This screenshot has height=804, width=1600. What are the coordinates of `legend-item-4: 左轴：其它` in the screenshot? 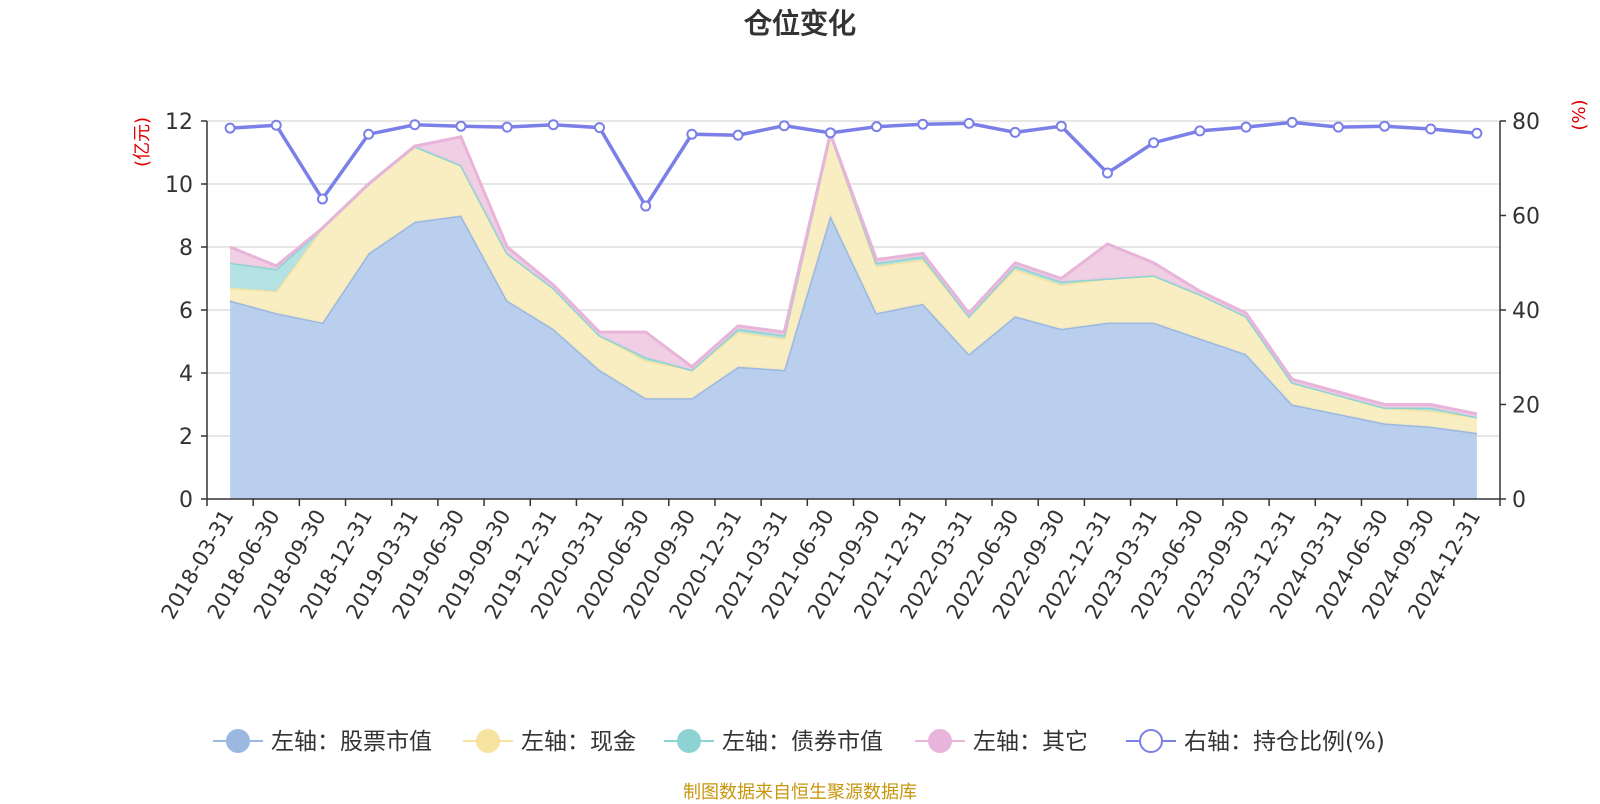 It's located at (1001, 742).